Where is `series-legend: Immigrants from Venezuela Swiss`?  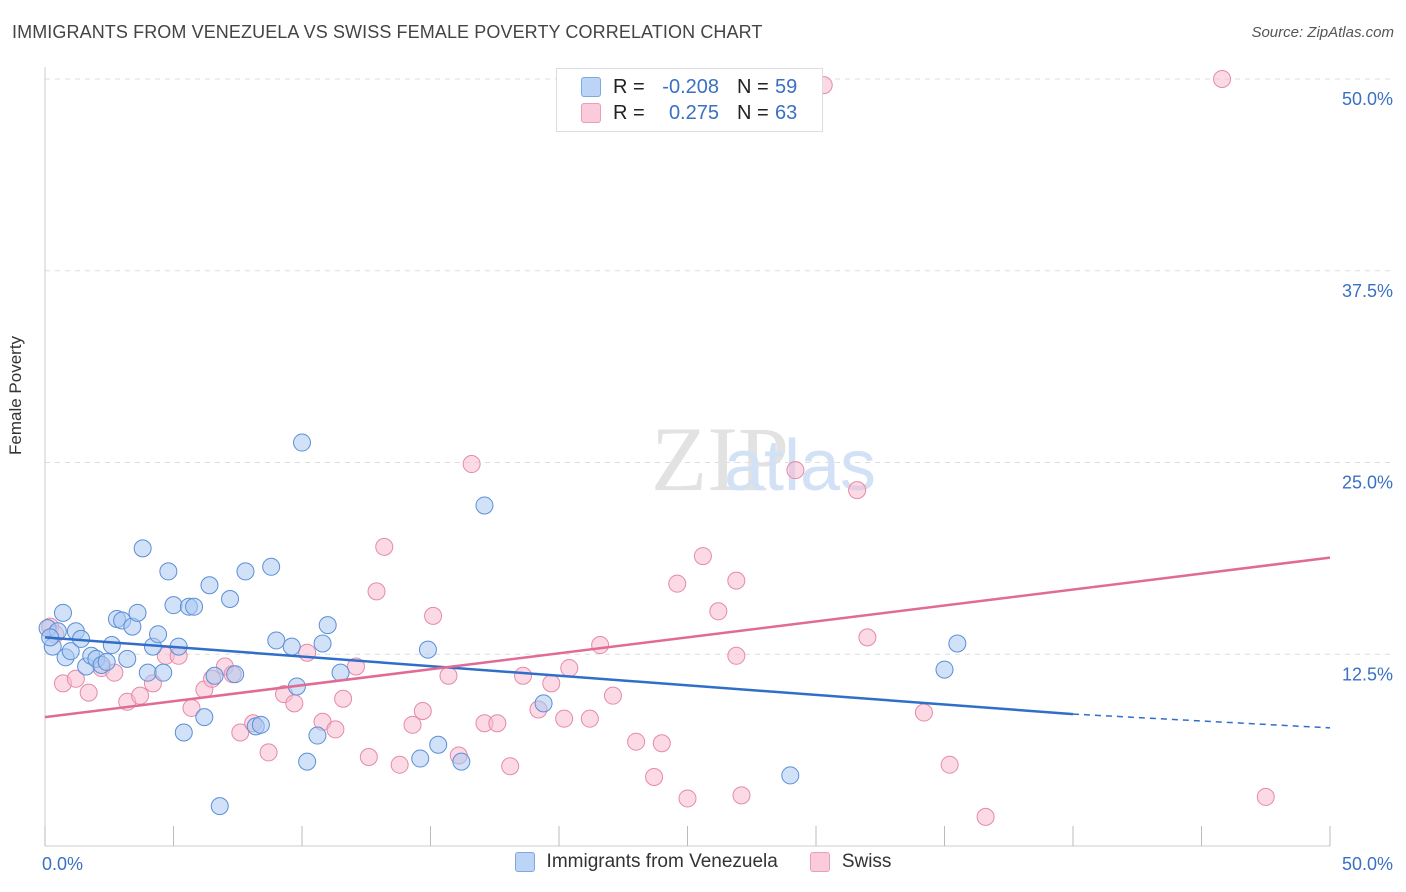 series-legend: Immigrants from Venezuela Swiss is located at coordinates (703, 862).